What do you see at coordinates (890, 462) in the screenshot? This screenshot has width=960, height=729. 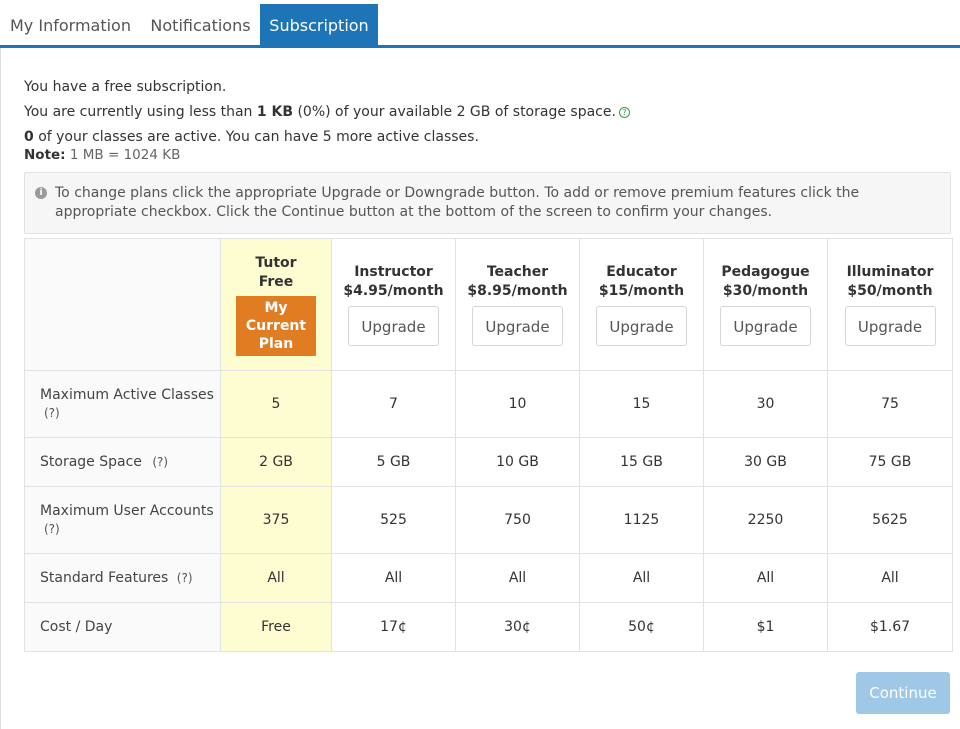 I see `table-cell: 75 GB` at bounding box center [890, 462].